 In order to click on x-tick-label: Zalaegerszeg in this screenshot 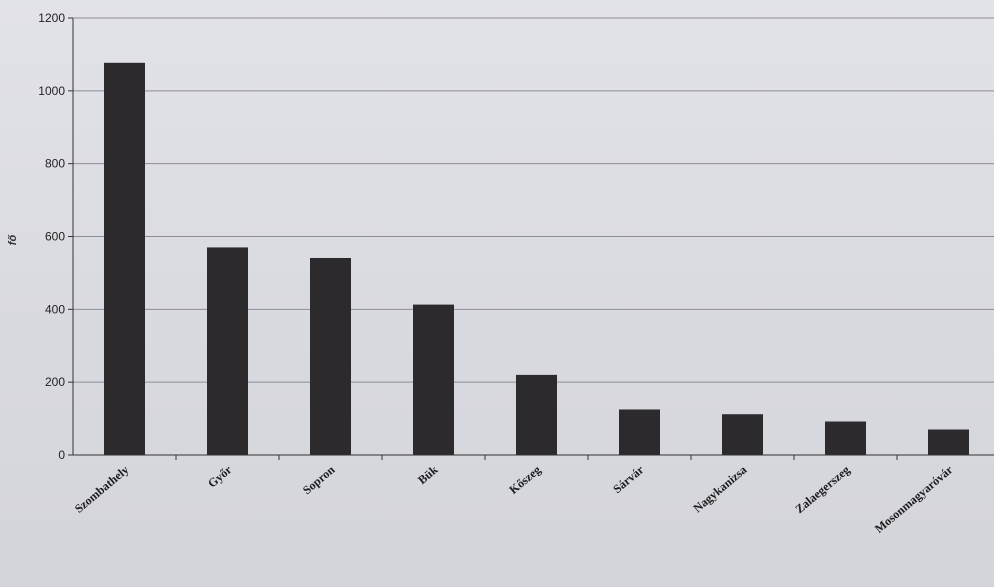, I will do `click(822, 490)`.